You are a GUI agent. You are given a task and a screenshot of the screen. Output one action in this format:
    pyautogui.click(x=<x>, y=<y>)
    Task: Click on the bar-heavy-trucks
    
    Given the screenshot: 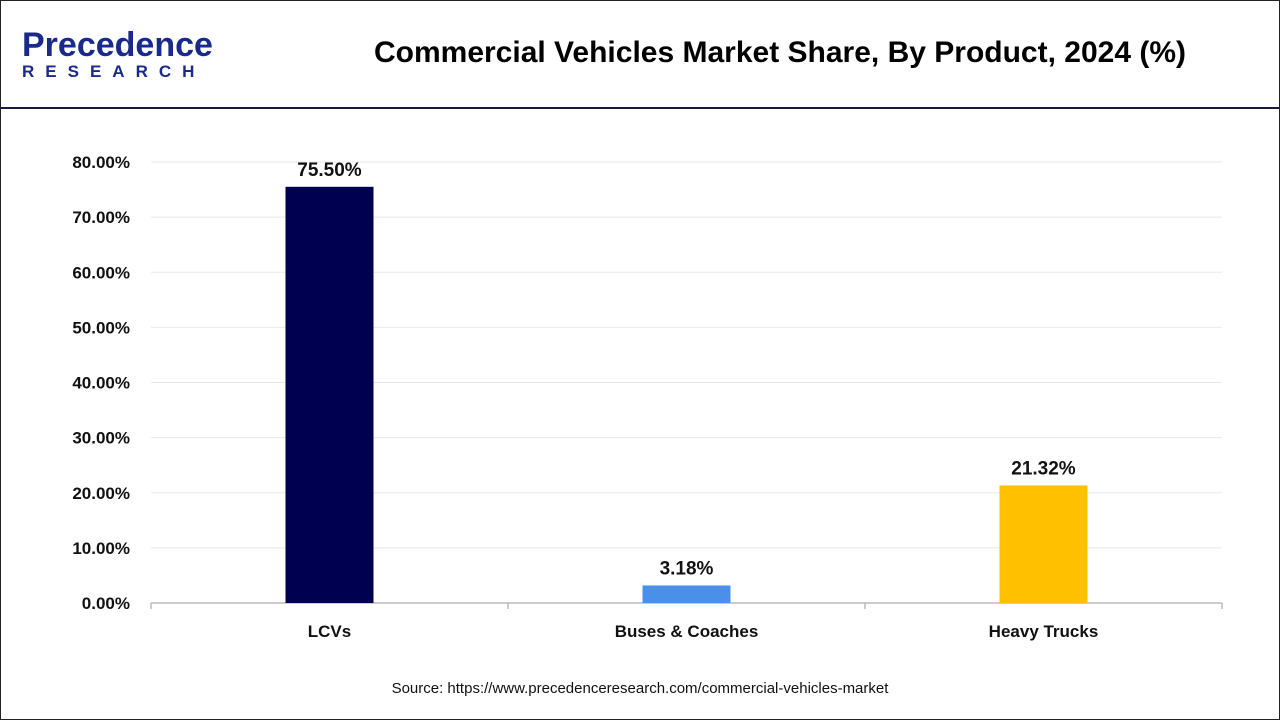 What is the action you would take?
    pyautogui.click(x=1043, y=544)
    